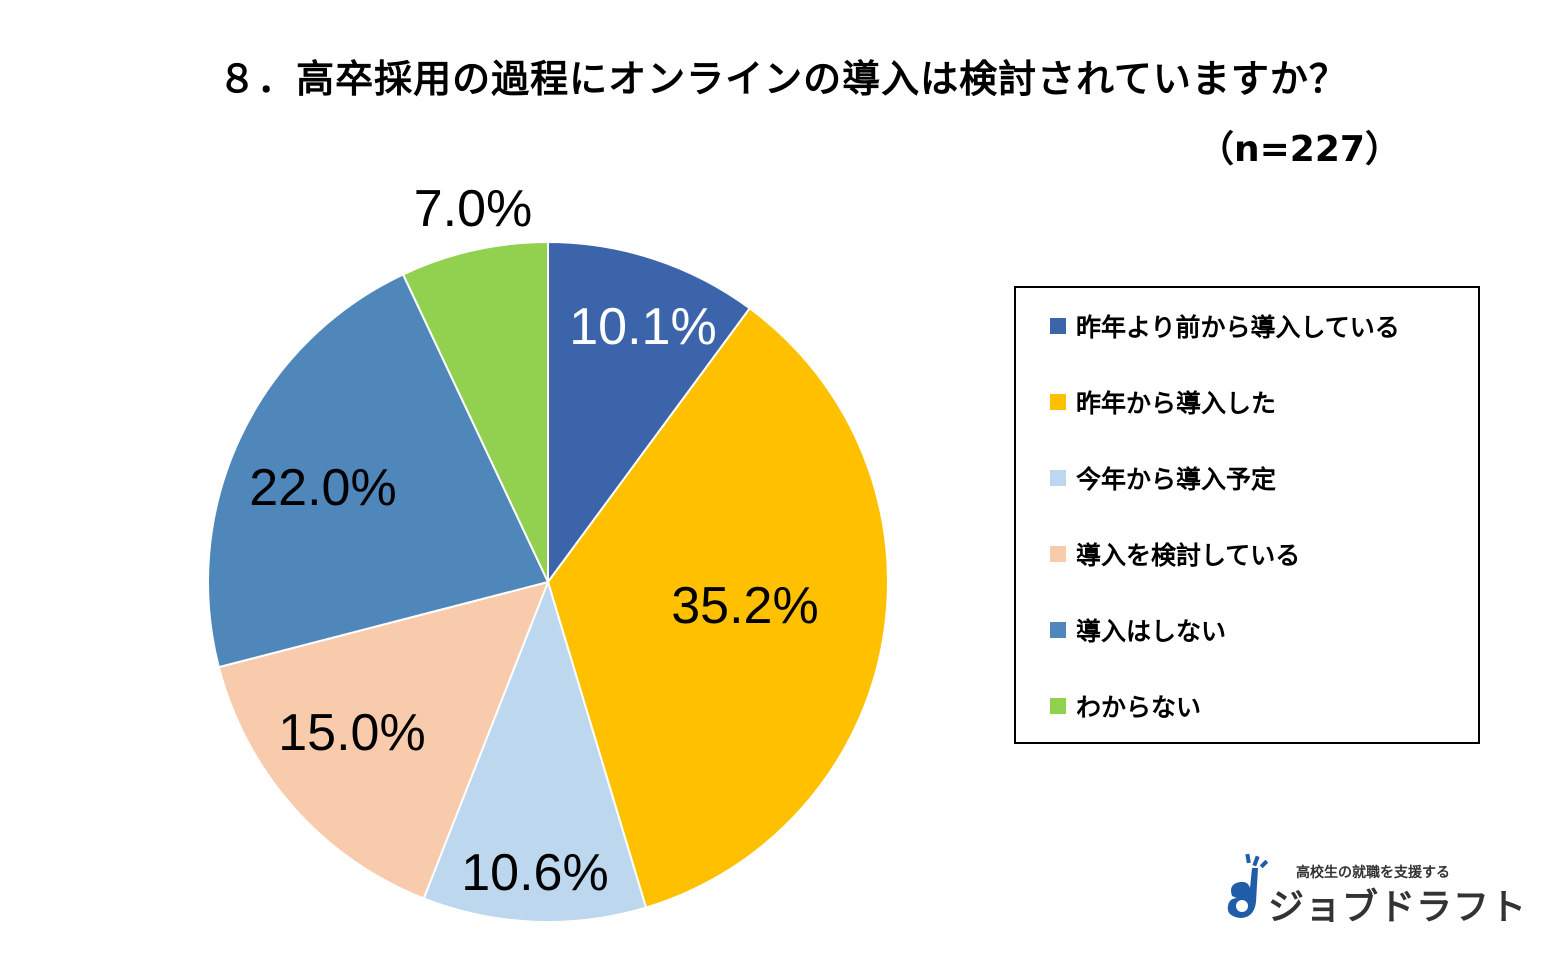  I want to click on legend-item-5: 導入はしない, so click(1138, 630).